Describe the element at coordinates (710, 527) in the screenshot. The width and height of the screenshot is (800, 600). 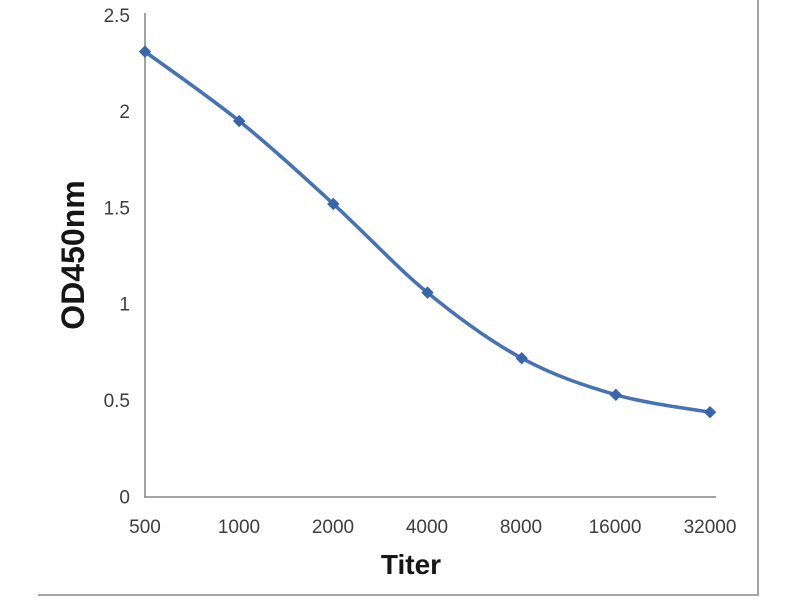
I see `x-tick-label: 32000` at that location.